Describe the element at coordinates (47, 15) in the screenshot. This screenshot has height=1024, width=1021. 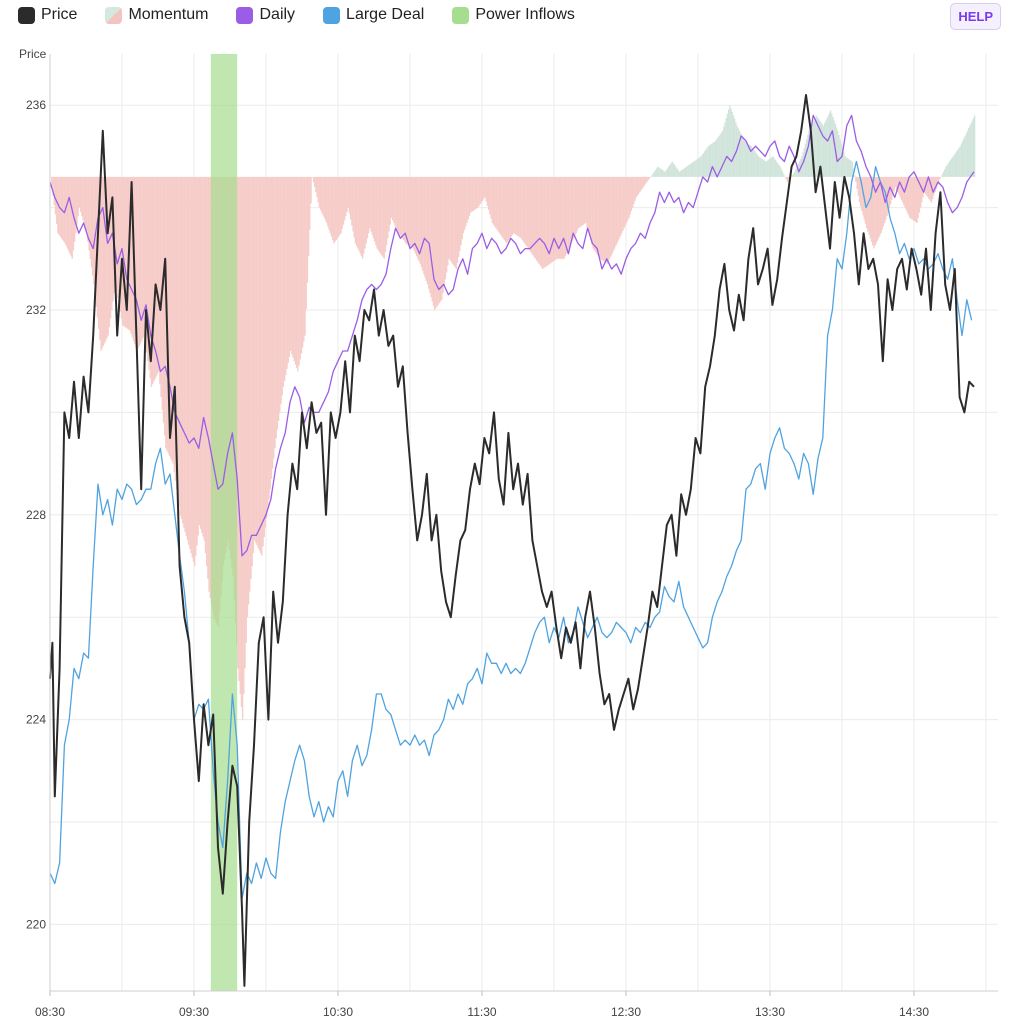
I see `legend-item-price: Price` at that location.